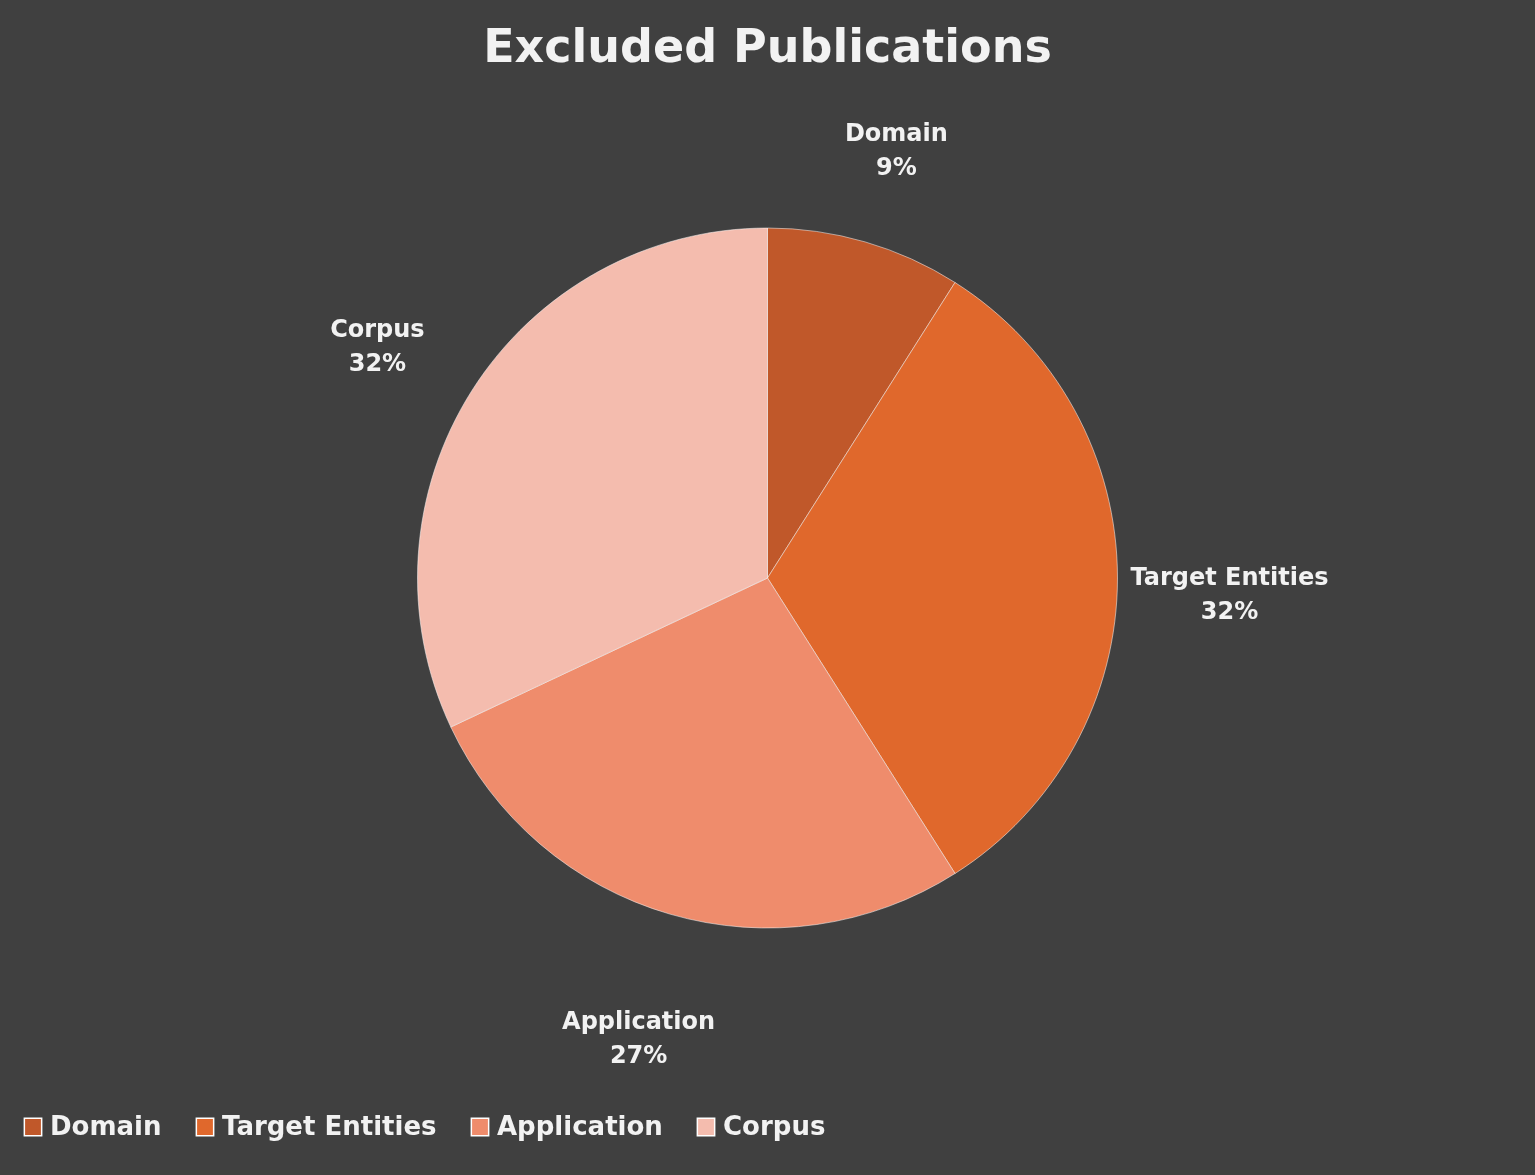 Image resolution: width=1535 pixels, height=1175 pixels. Describe the element at coordinates (896, 167) in the screenshot. I see `data-label: 9%` at that location.